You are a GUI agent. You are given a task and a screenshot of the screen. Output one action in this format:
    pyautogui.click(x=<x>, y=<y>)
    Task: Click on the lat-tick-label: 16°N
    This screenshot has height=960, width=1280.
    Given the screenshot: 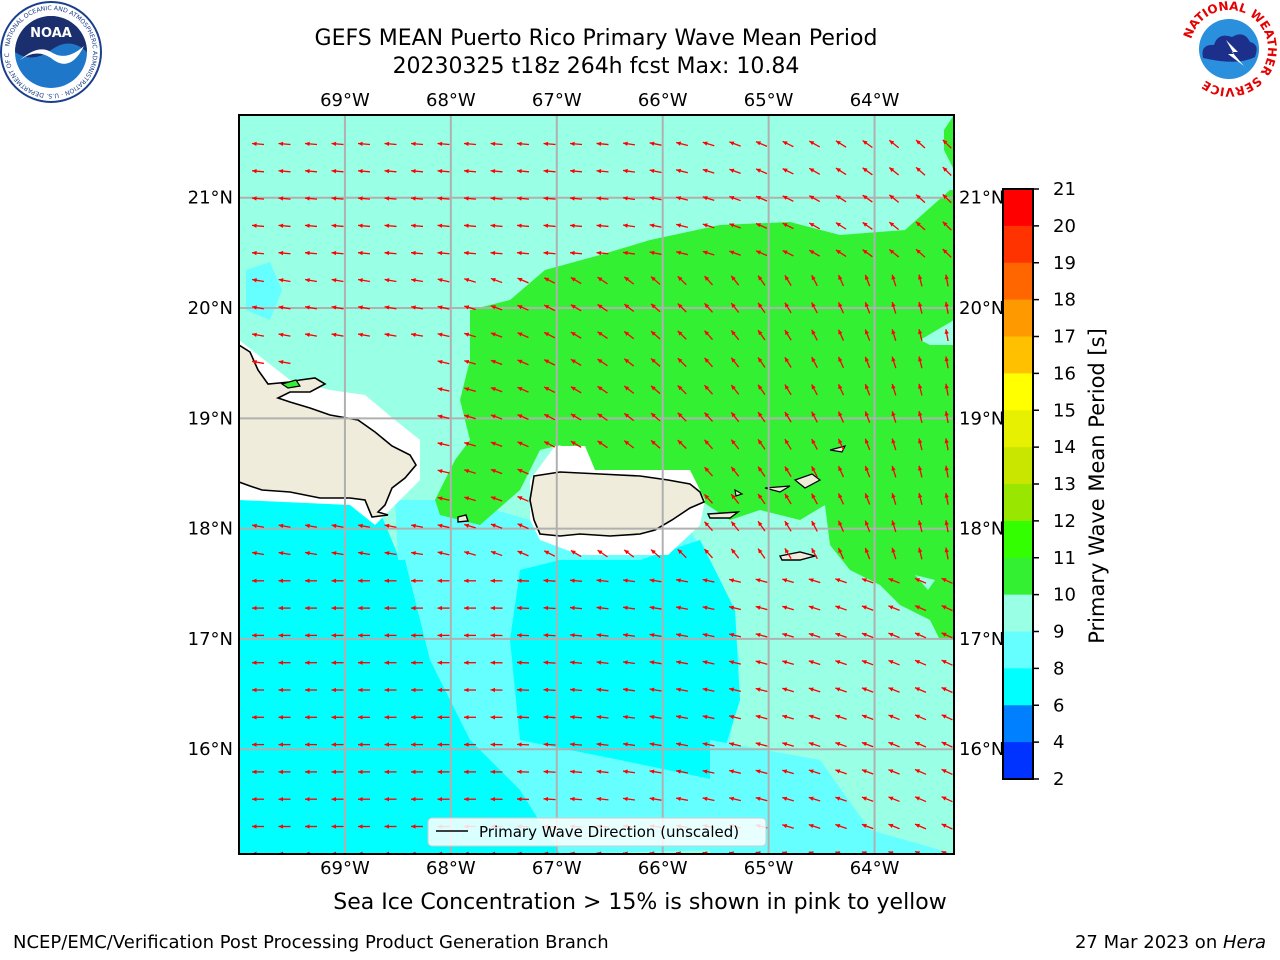 What is the action you would take?
    pyautogui.click(x=981, y=749)
    